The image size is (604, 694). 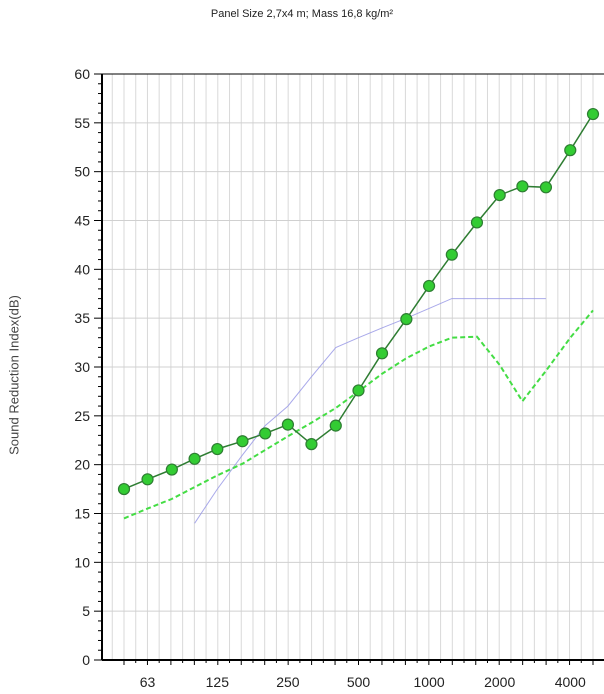 I want to click on chart-title: Panel Size 2,7x4 m; Mass 16,8 kg/m², so click(x=302, y=14).